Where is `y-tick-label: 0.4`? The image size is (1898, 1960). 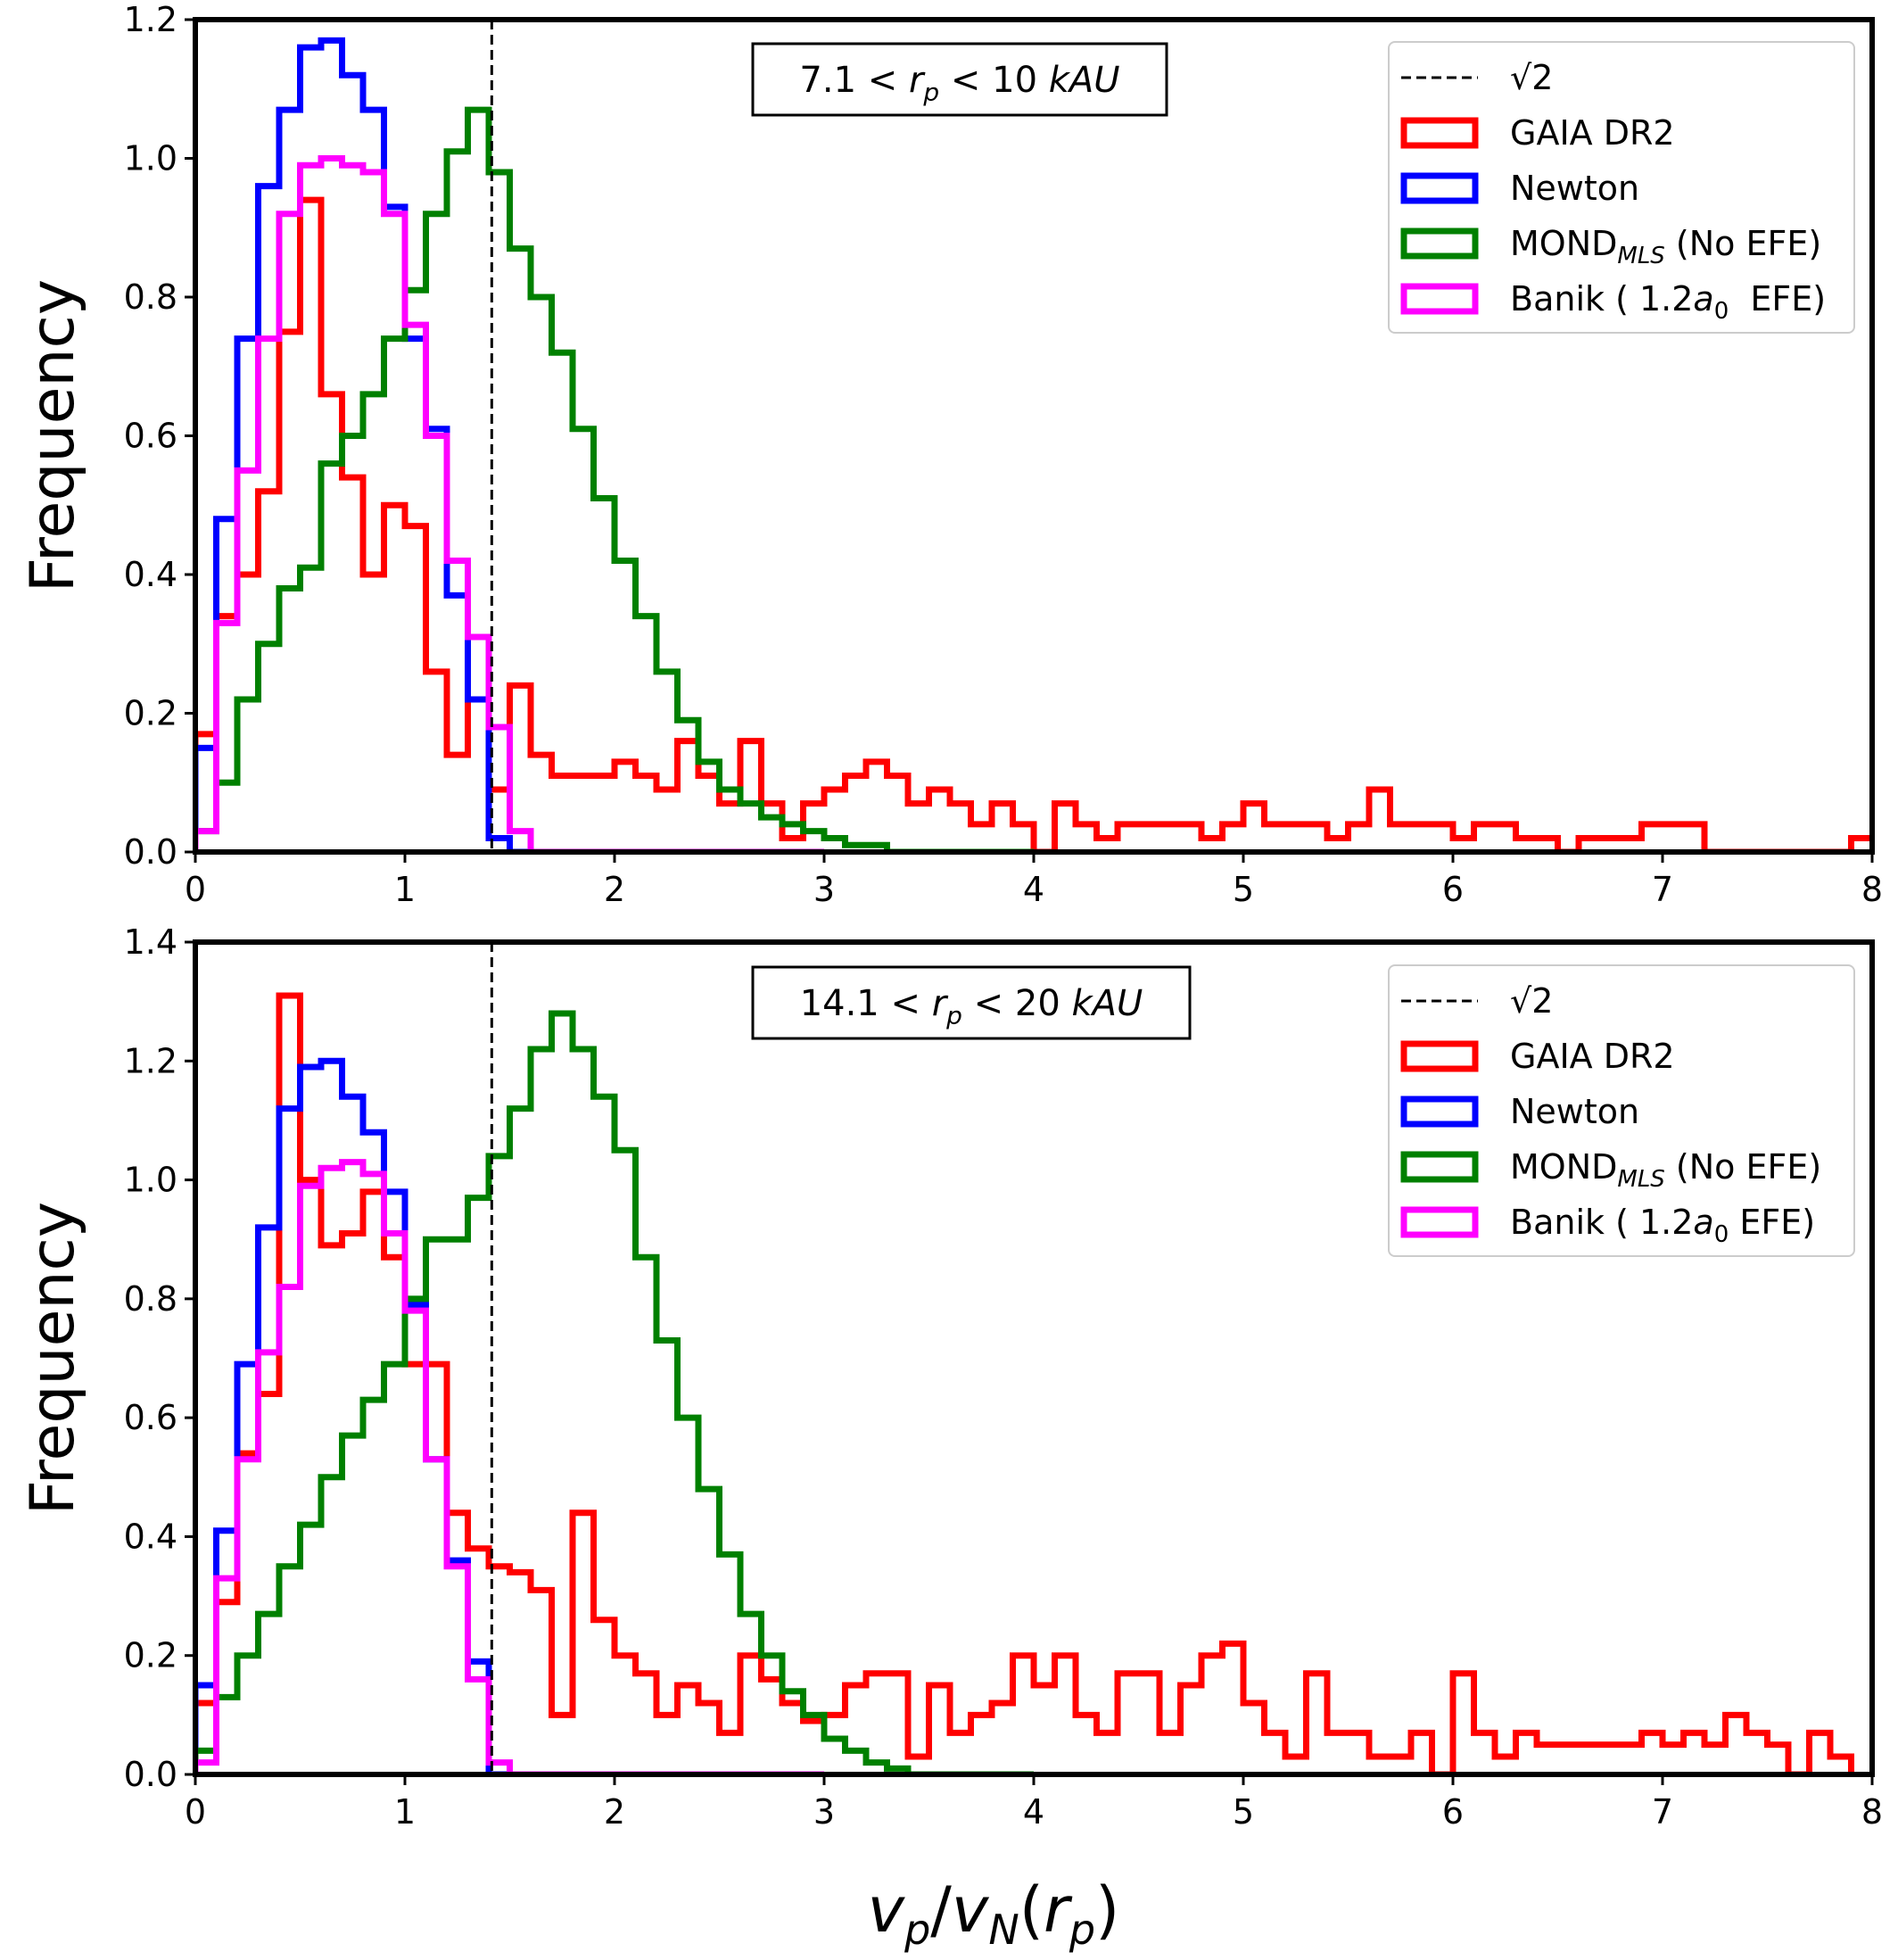
y-tick-label: 0.4 is located at coordinates (150, 1536).